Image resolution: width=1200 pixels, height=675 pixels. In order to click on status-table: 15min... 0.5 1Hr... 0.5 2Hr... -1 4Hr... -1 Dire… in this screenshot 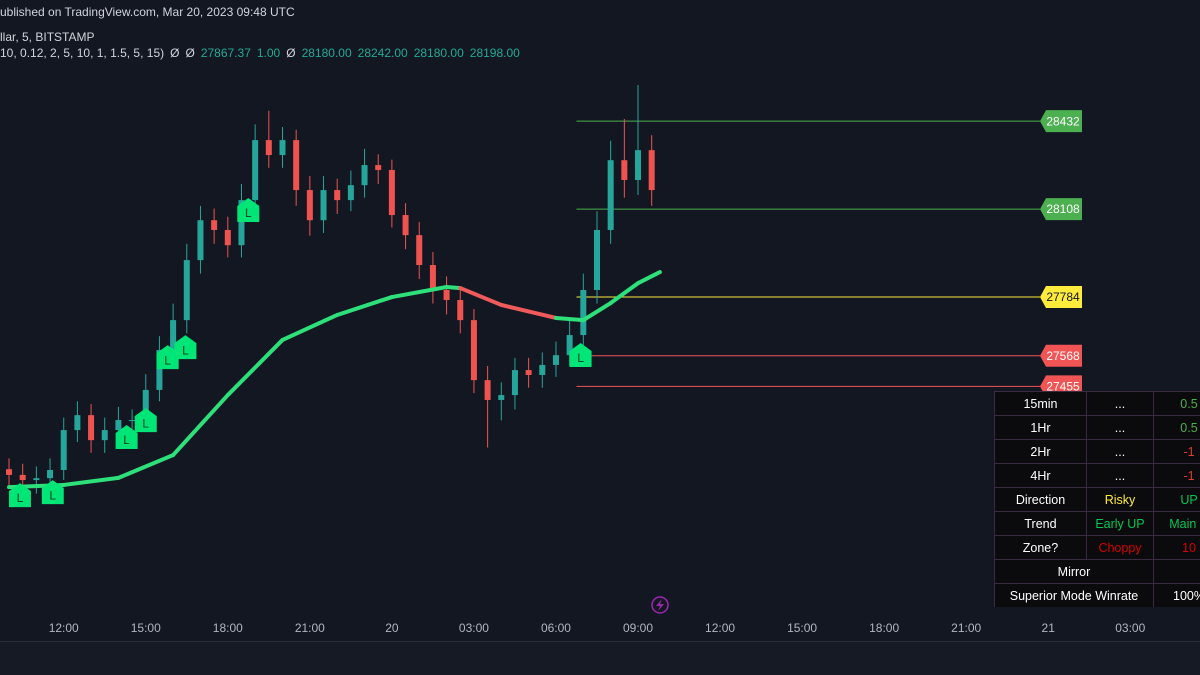, I will do `click(1097, 499)`.